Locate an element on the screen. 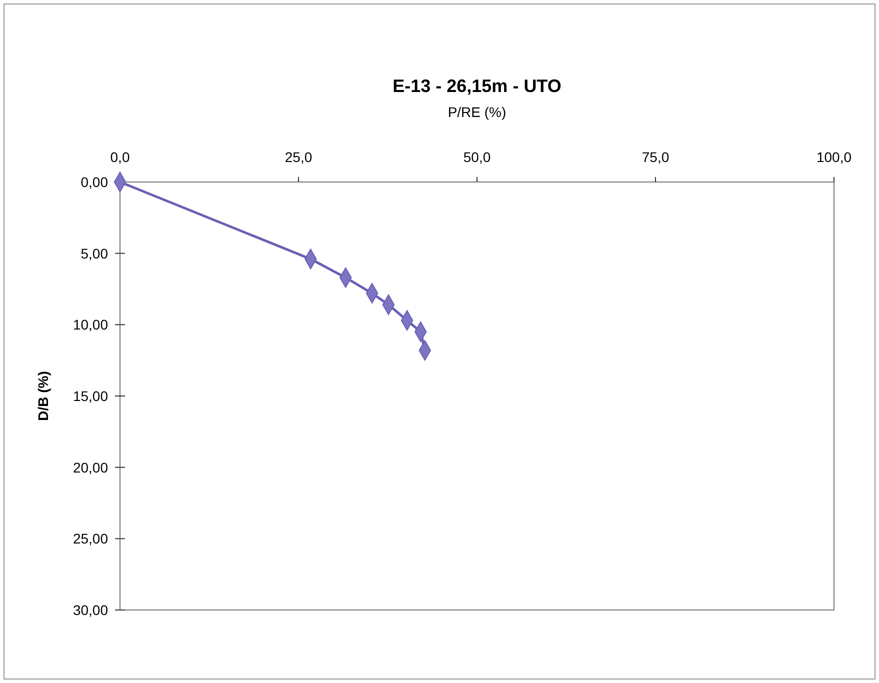 Image resolution: width=879 pixels, height=683 pixels. y-tick-label: 5,00 is located at coordinates (94, 253).